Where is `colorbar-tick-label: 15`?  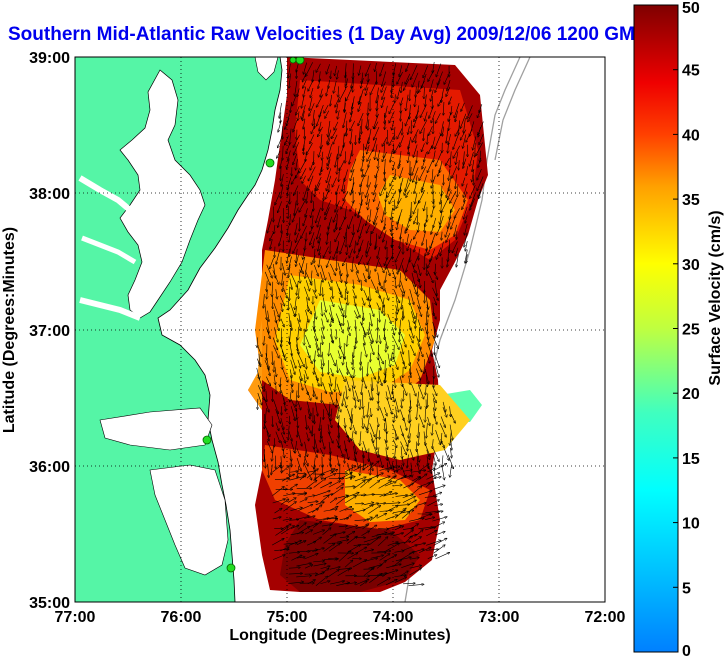
colorbar-tick-label: 15 is located at coordinates (691, 459).